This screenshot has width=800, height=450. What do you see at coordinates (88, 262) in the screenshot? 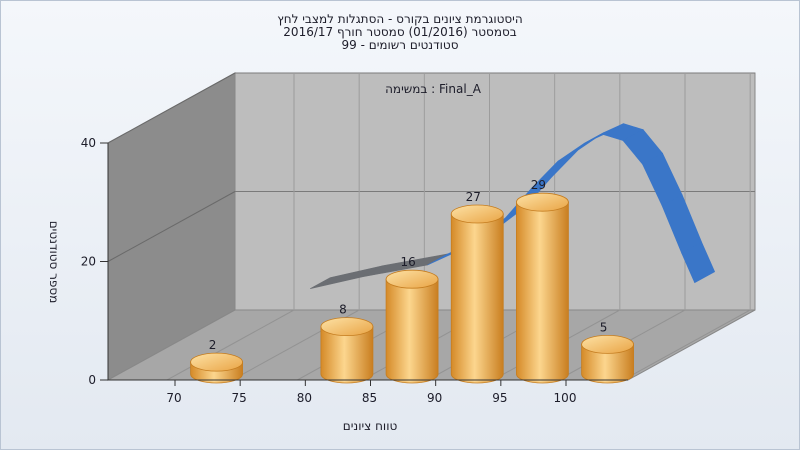
I see `y-tick-label: 20` at bounding box center [88, 262].